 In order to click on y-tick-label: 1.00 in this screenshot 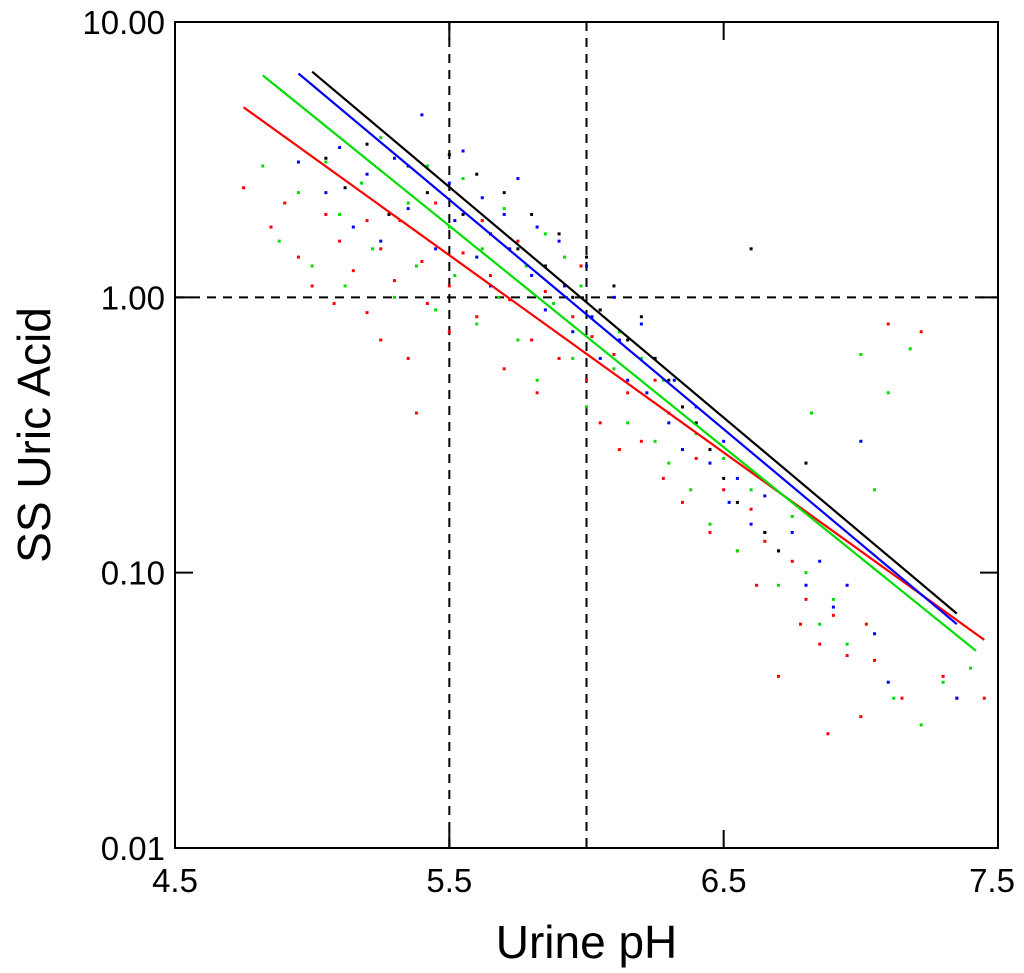, I will do `click(133, 297)`.